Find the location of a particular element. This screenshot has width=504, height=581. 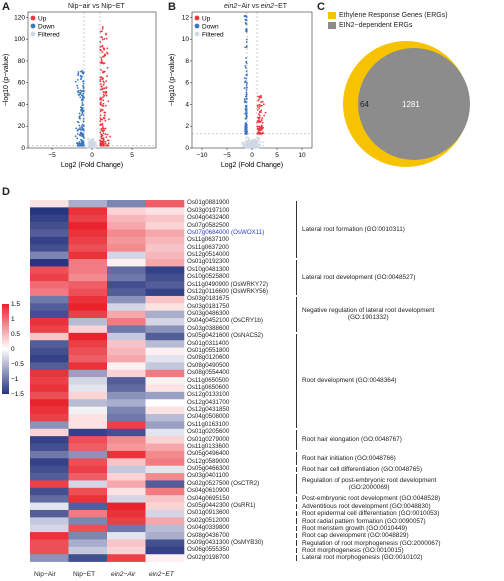

column-label-ein2-et: ein2−ET is located at coordinates (161, 574).